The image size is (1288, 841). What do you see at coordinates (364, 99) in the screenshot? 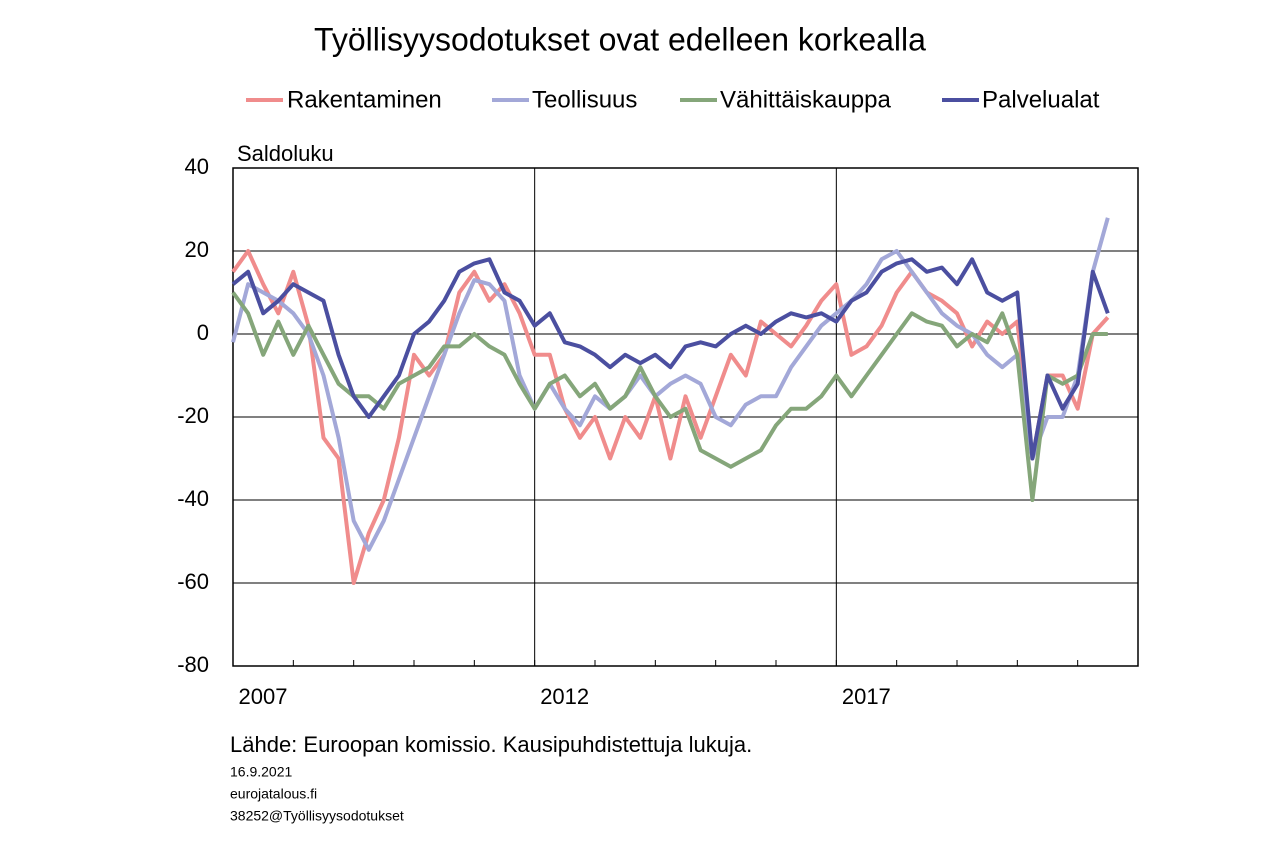
I see `legend-label: Rakentaminen` at bounding box center [364, 99].